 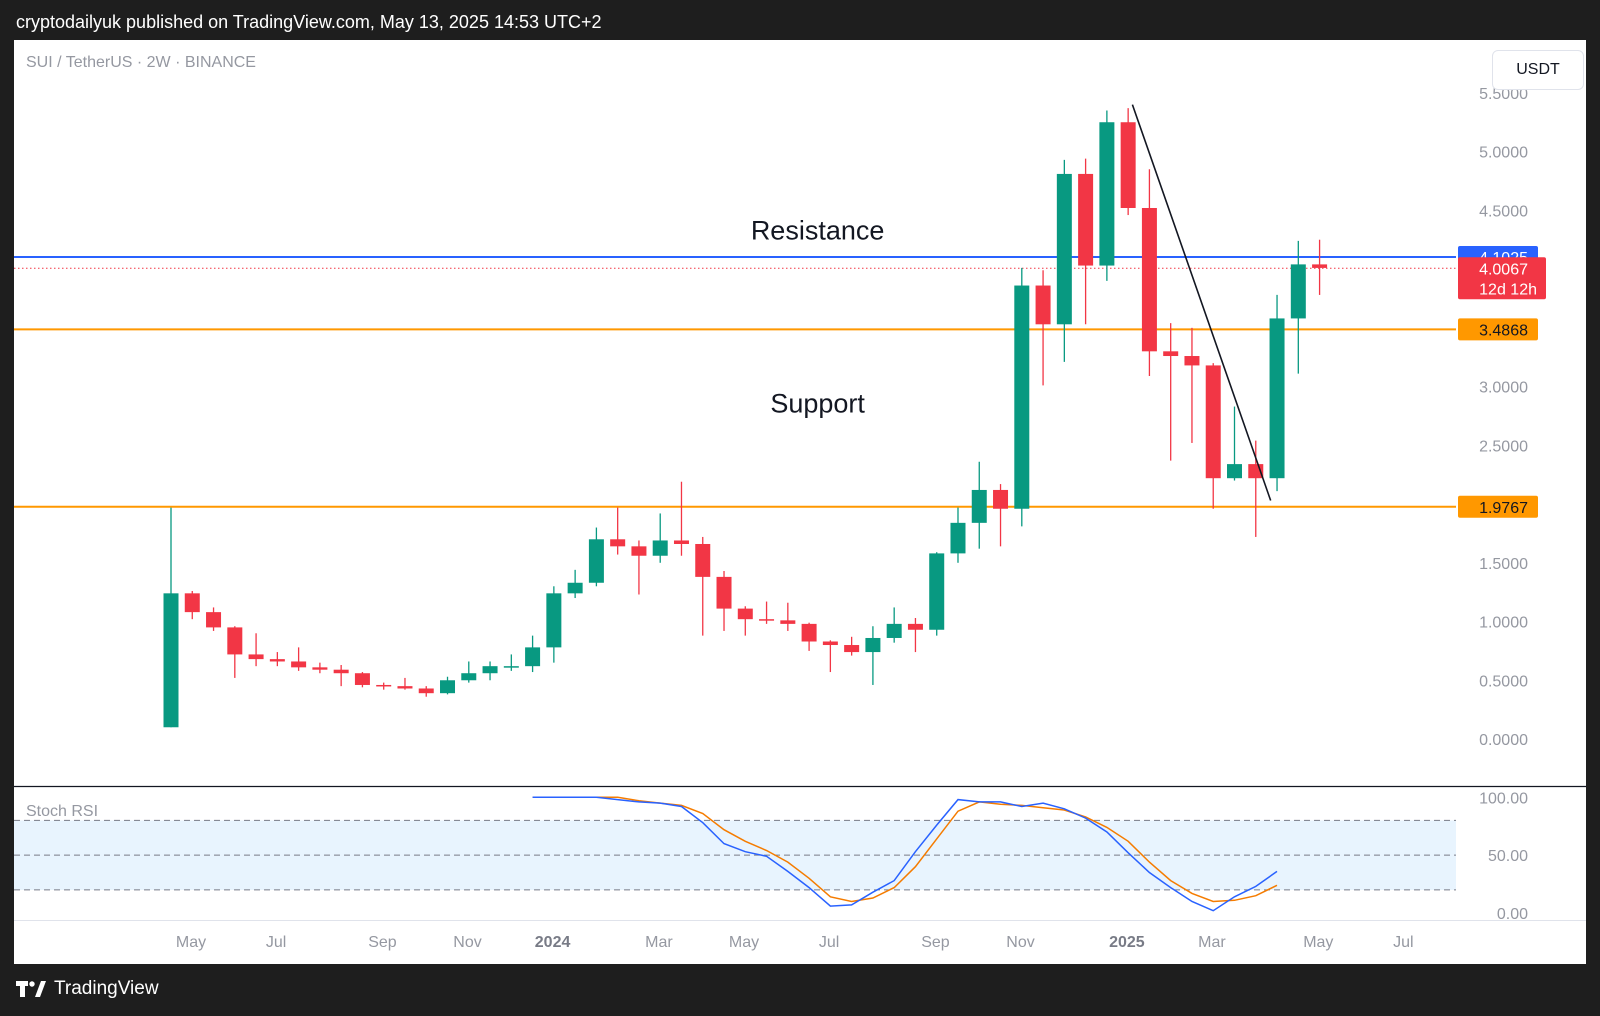 What do you see at coordinates (1503, 330) in the screenshot?
I see `level-label: 3.4868` at bounding box center [1503, 330].